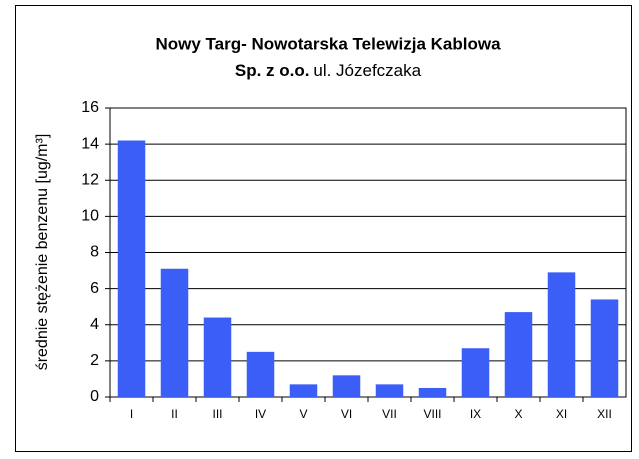 The width and height of the screenshot is (639, 459). Describe the element at coordinates (217, 414) in the screenshot. I see `x-tick-label: III` at that location.